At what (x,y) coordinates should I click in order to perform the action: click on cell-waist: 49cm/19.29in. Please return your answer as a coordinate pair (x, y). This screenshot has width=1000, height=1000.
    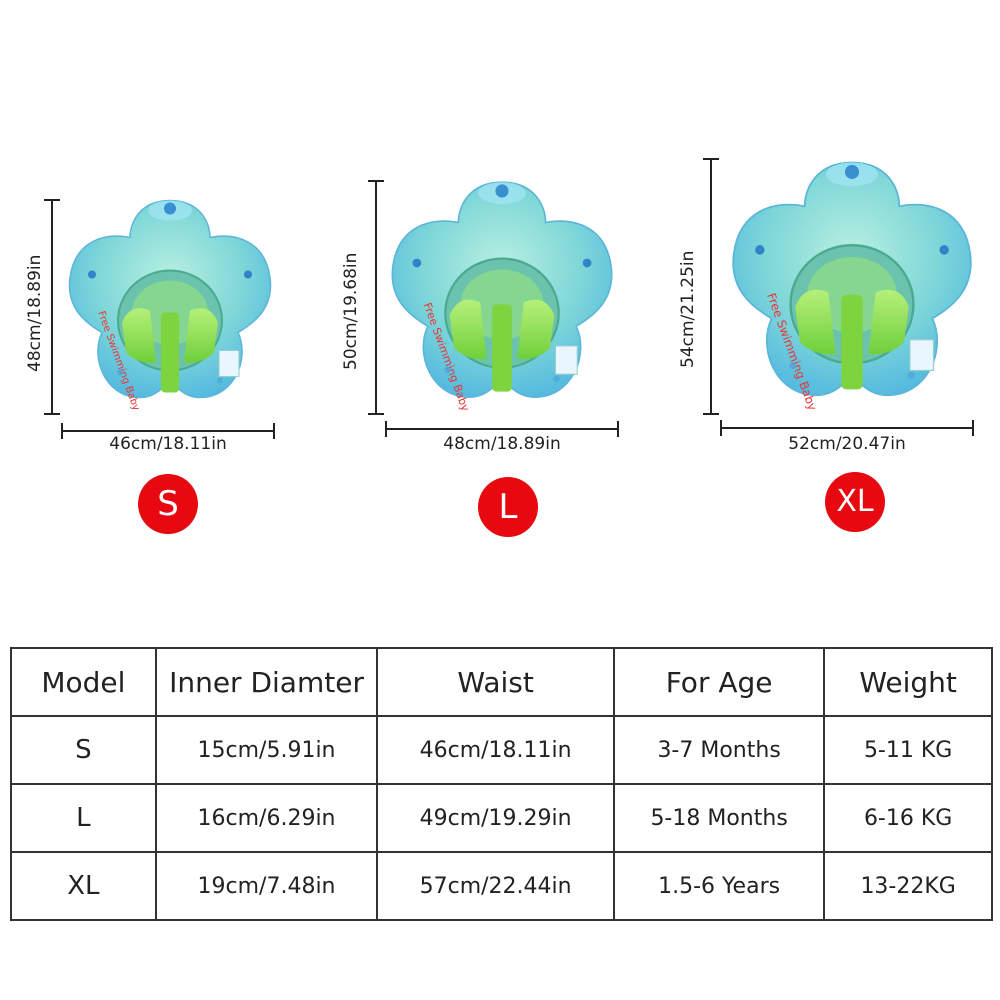
    Looking at the image, I should click on (495, 818).